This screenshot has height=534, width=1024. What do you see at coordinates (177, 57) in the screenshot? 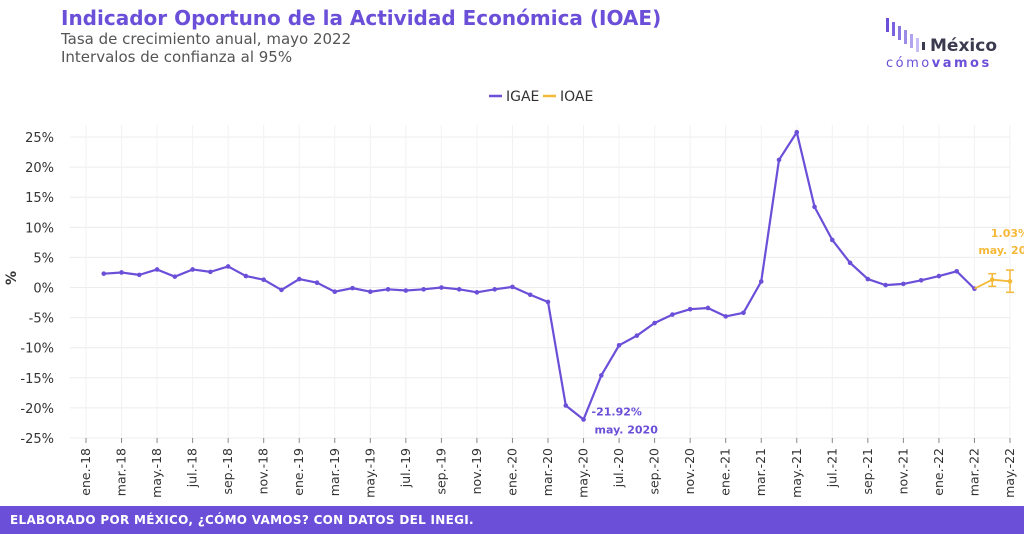
I see `chart-subtitle-confidence: Intervalos de confianza al 95%` at bounding box center [177, 57].